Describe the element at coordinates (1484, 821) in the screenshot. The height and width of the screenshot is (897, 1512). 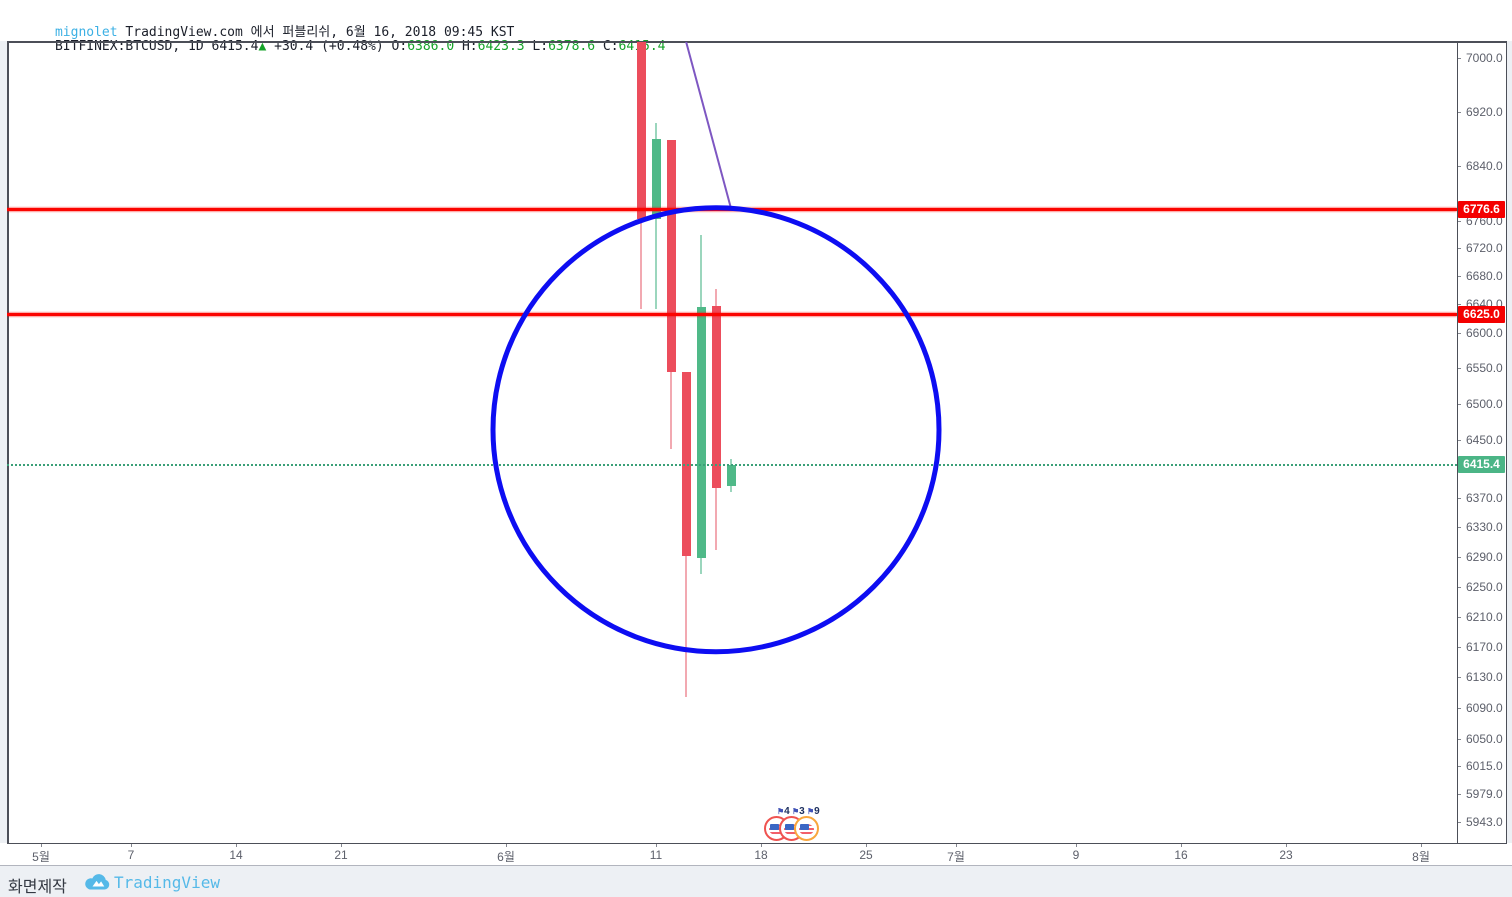
I see `price-tick-label: 5943.0` at that location.